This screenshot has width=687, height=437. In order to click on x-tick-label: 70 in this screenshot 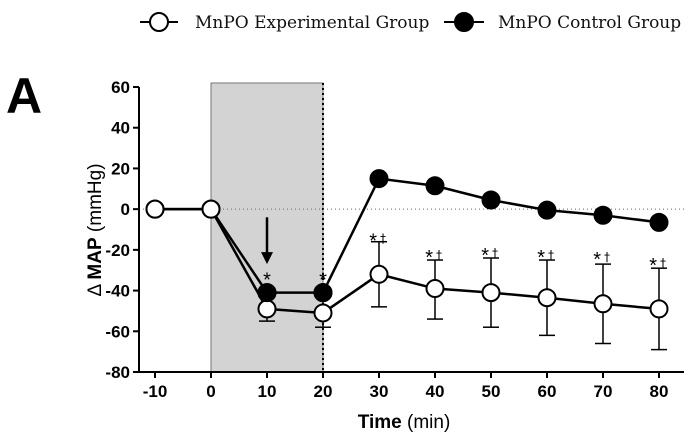, I will do `click(603, 391)`.